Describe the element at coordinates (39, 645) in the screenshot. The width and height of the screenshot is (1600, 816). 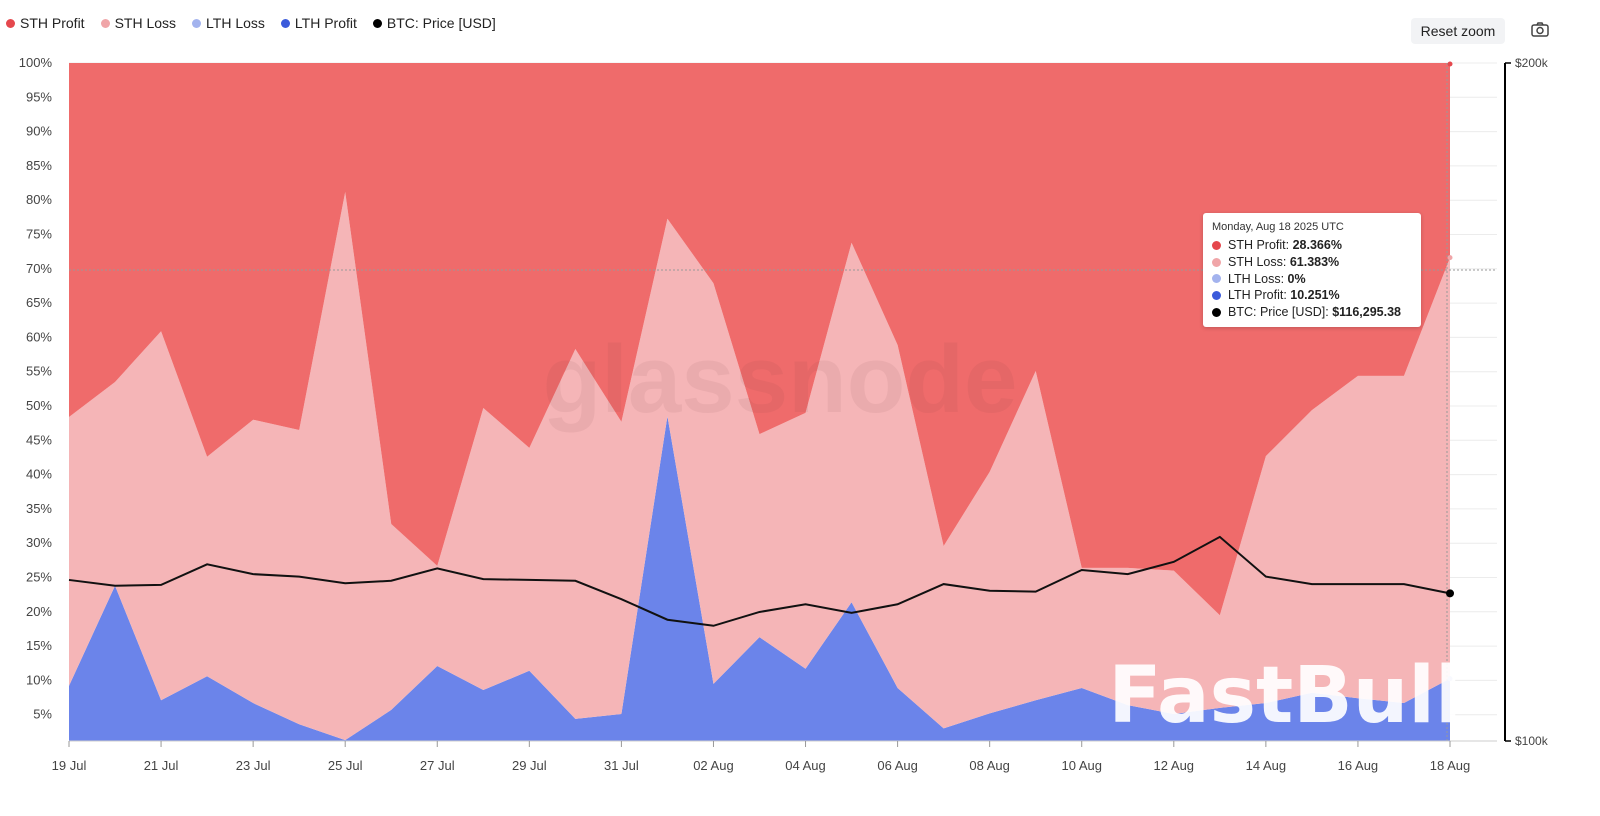
I see `y-tick-label: 15%` at that location.